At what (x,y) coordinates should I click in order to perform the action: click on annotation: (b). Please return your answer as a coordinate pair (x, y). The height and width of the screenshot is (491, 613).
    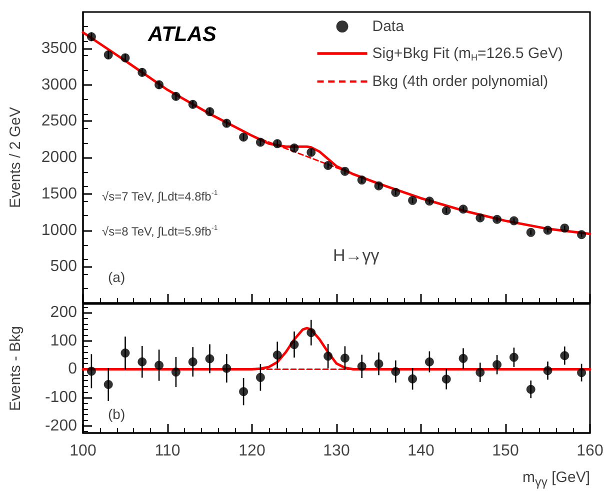
    Looking at the image, I should click on (117, 414).